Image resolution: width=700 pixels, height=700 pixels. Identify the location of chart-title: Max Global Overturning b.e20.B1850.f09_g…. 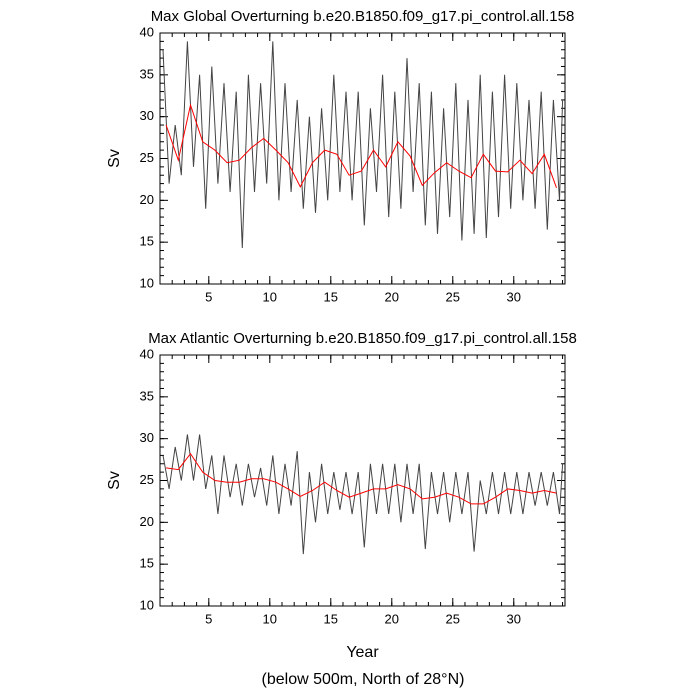
(363, 16).